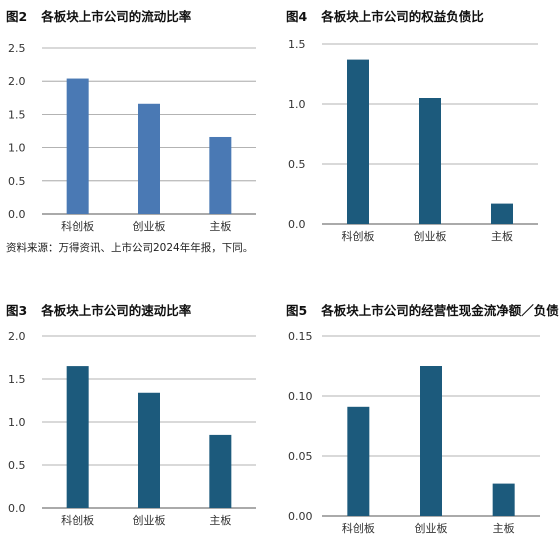 Image resolution: width=560 pixels, height=538 pixels. What do you see at coordinates (300, 336) in the screenshot?
I see `y-tick-label: 0.15` at bounding box center [300, 336].